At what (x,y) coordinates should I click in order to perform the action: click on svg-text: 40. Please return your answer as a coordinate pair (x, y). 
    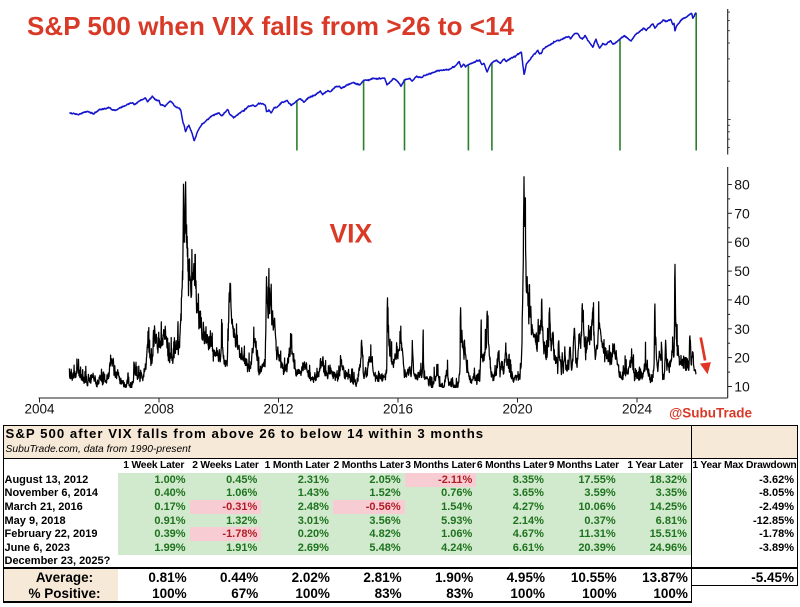
    Looking at the image, I should click on (742, 300).